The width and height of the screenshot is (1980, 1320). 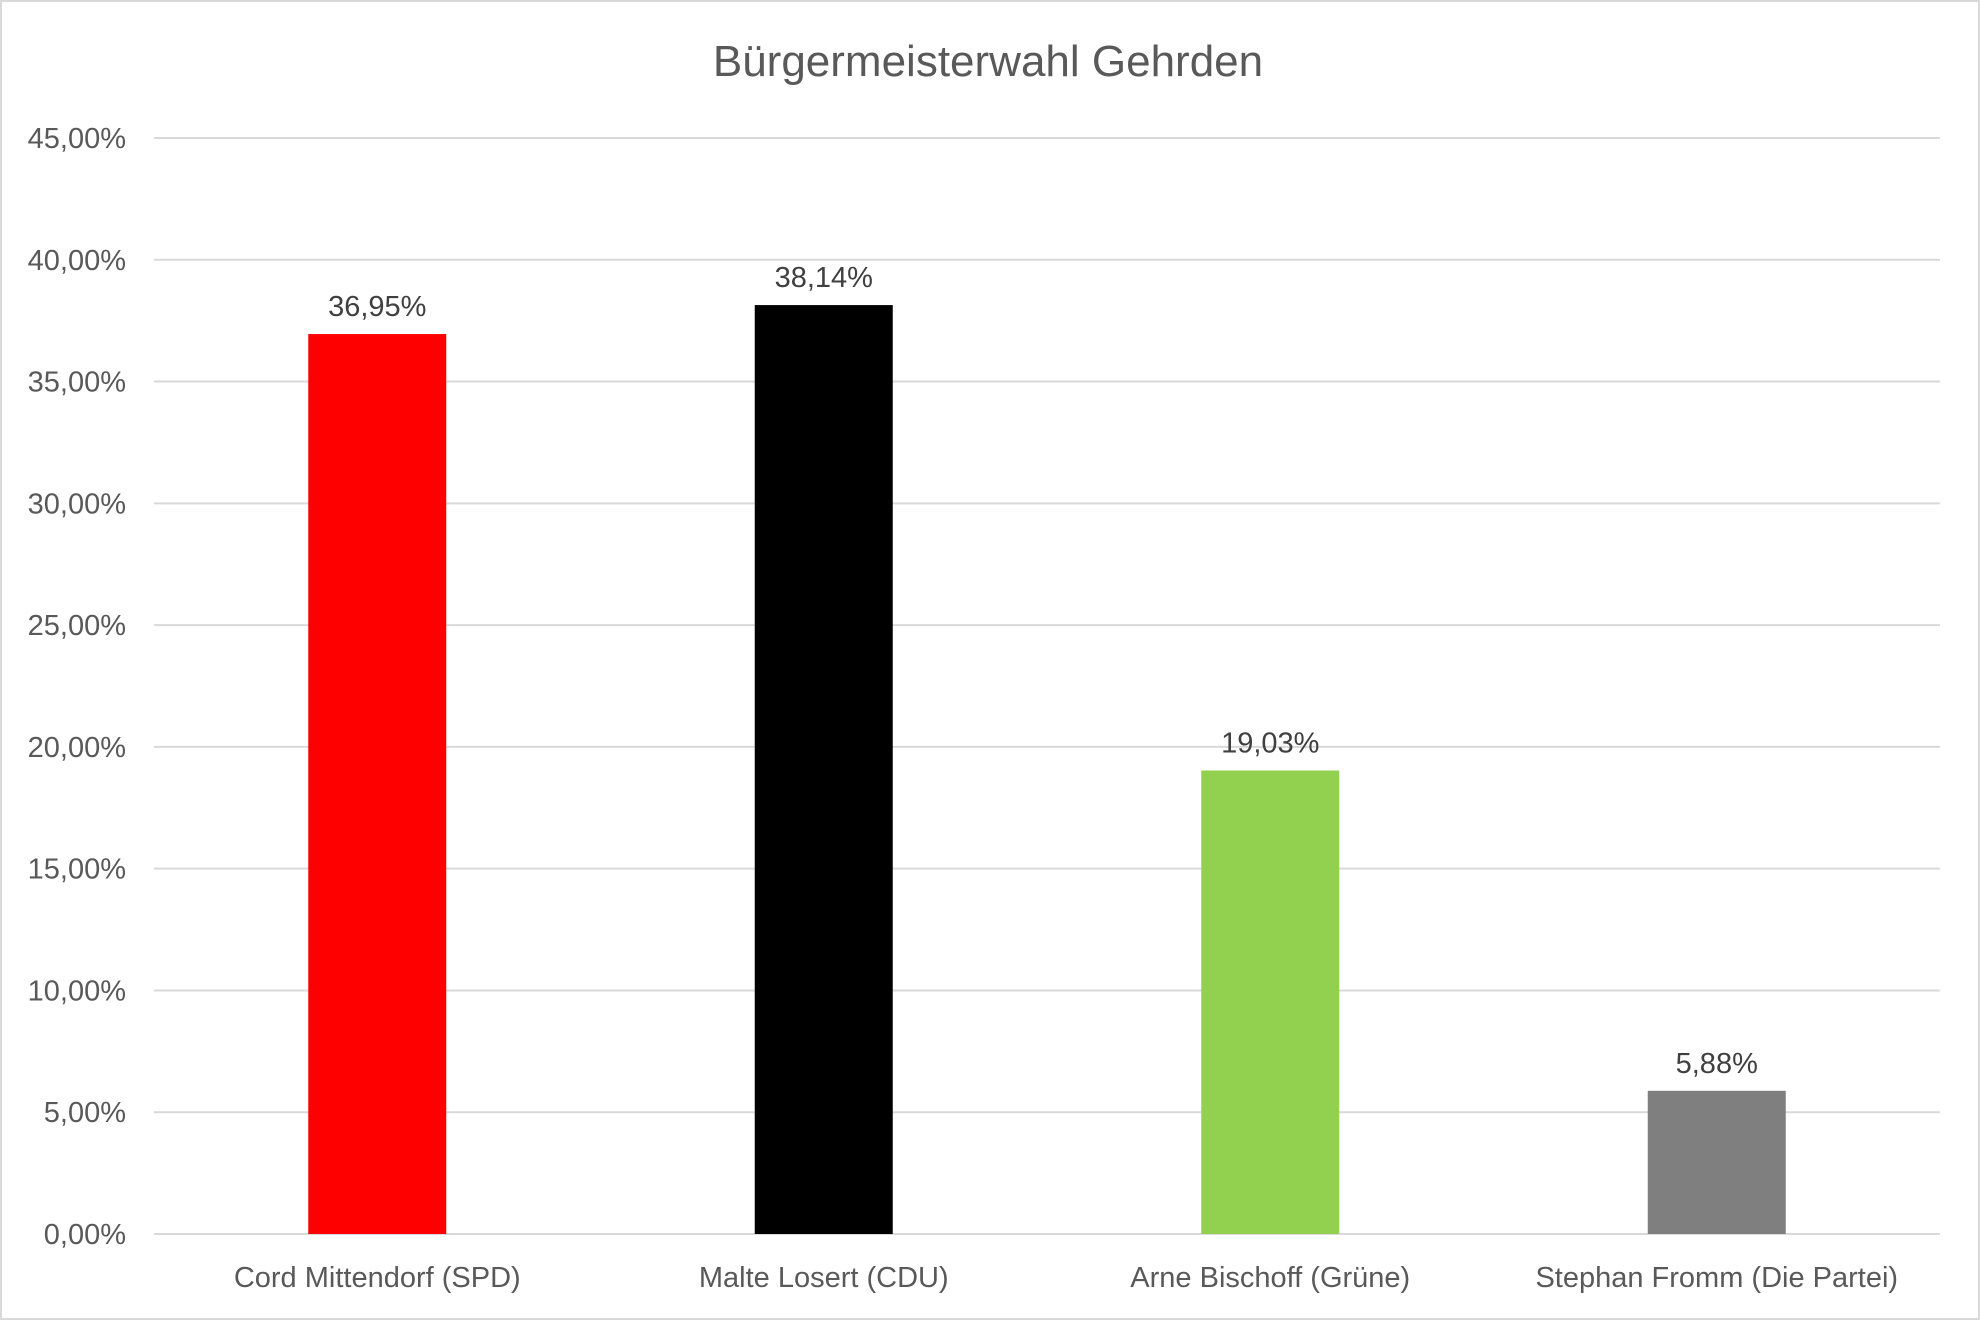 I want to click on y-tick-label: 10,00%, so click(x=77, y=991).